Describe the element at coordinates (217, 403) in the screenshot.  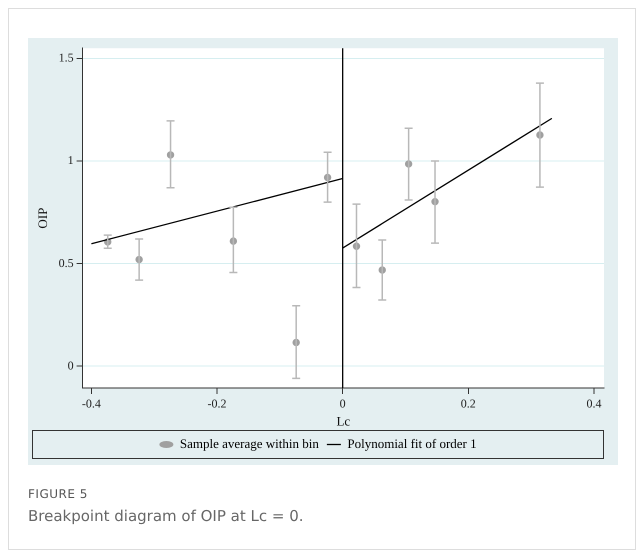
I see `x-tick-label: -0.2` at that location.